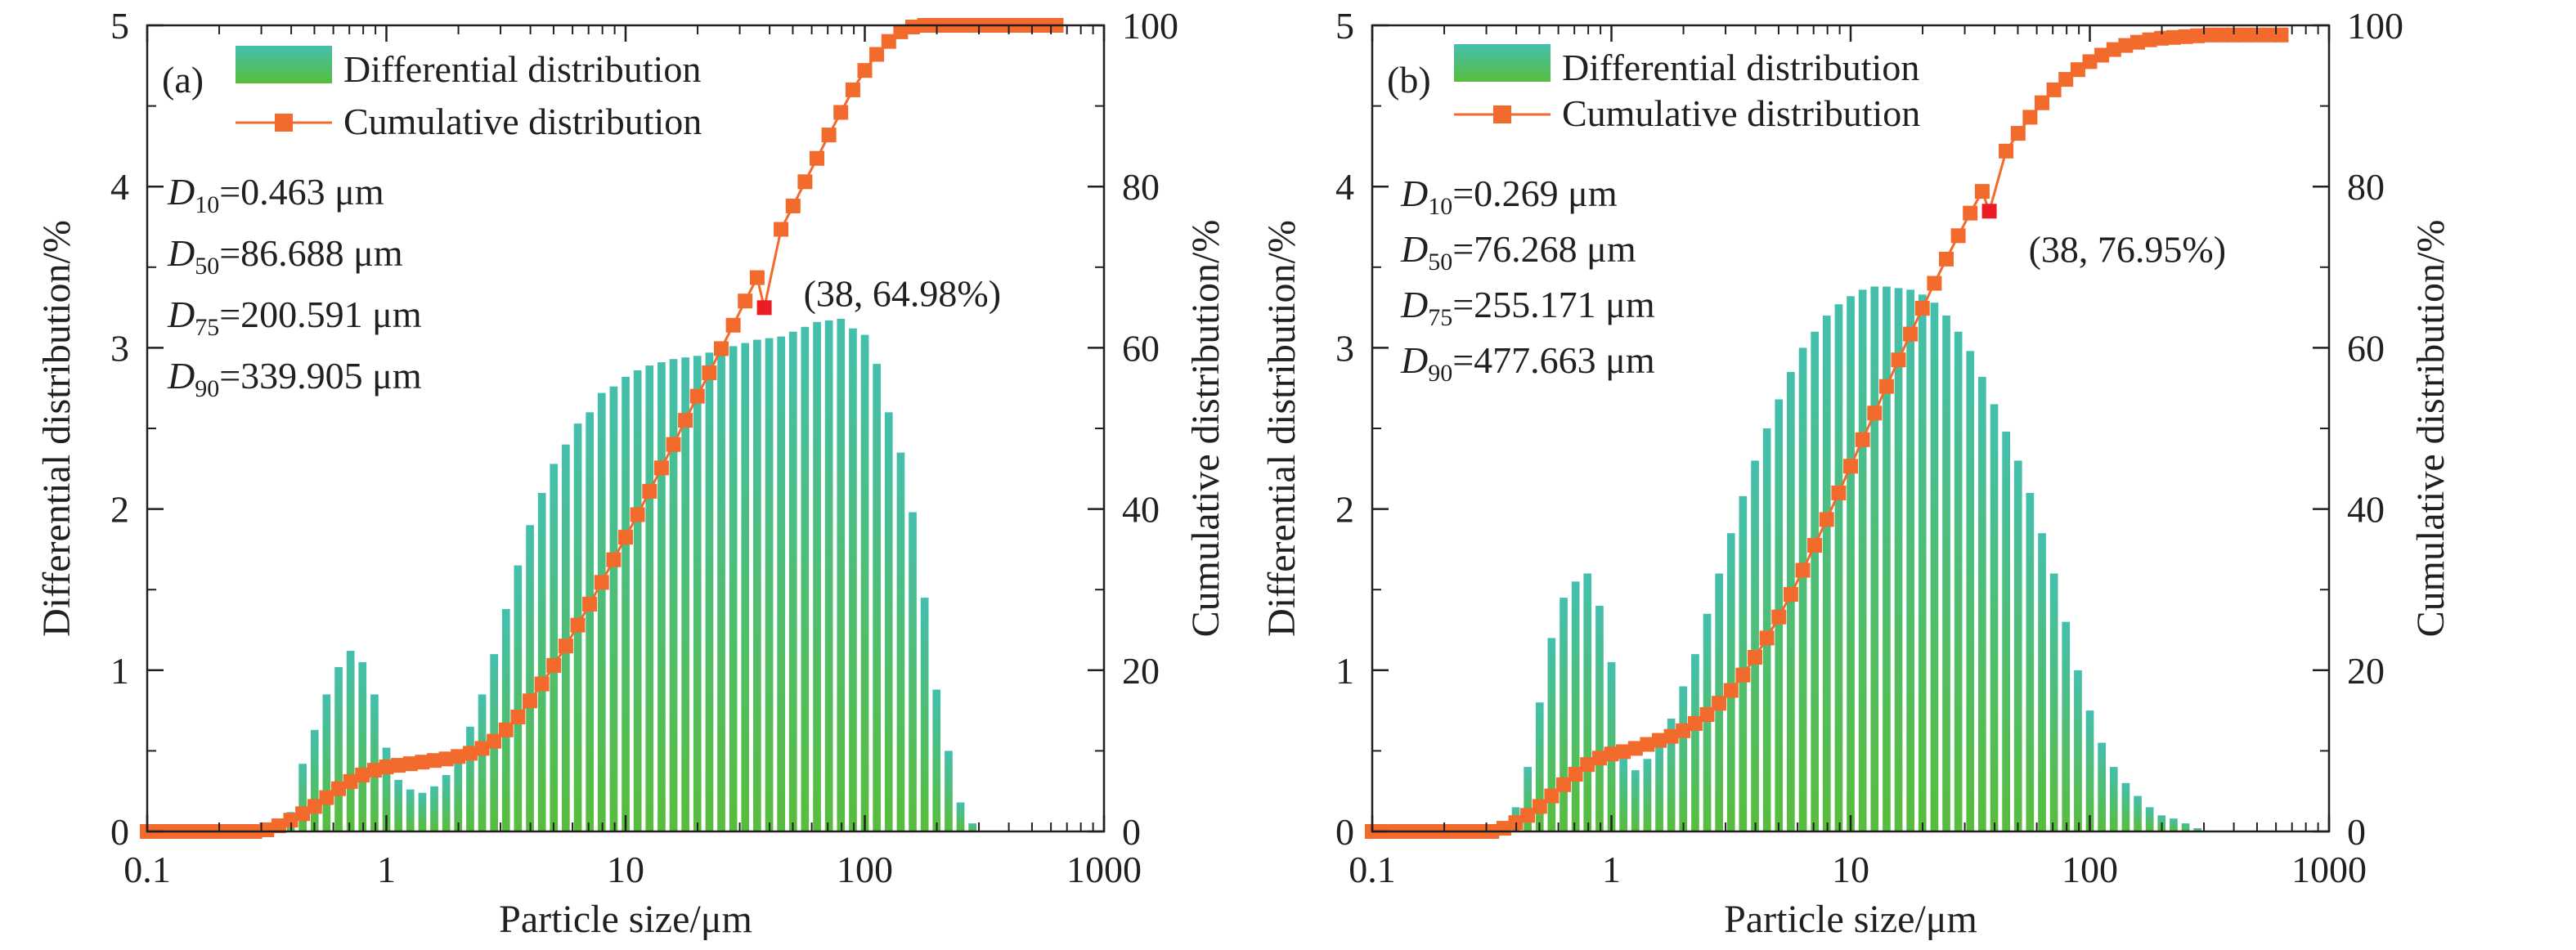 This screenshot has width=2576, height=950. Describe the element at coordinates (119, 348) in the screenshot. I see `y-left-tick-label: 3` at that location.